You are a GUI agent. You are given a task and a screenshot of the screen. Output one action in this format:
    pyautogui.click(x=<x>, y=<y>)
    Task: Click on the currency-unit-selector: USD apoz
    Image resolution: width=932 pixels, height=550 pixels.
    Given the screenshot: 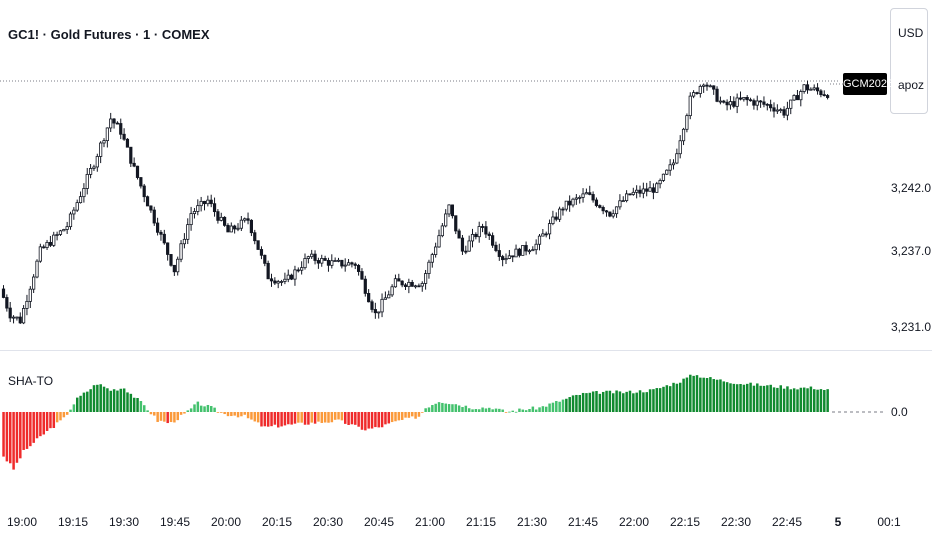 What is the action you would take?
    pyautogui.click(x=909, y=61)
    